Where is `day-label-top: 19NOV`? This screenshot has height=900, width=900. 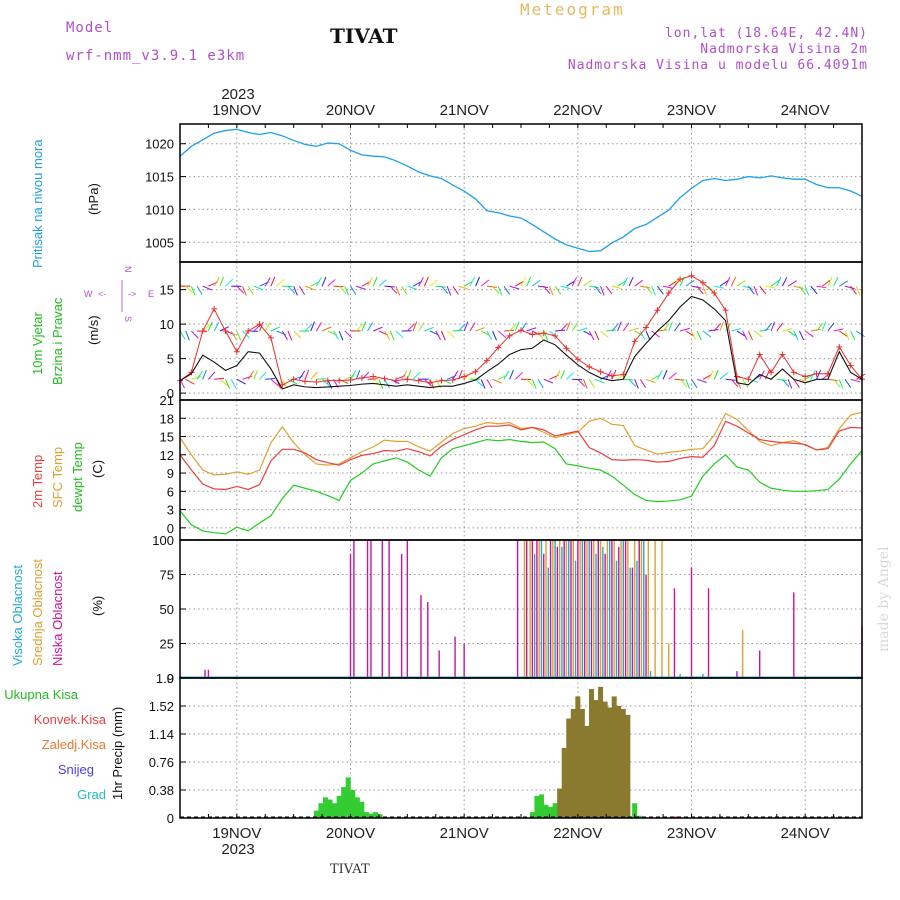
day-label-top: 19NOV is located at coordinates (236, 110).